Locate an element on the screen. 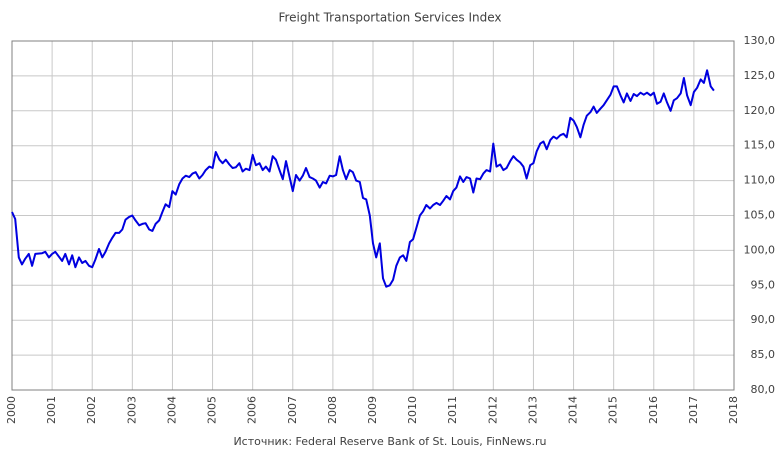 The height and width of the screenshot is (456, 780). x-tick-label: 2000 is located at coordinates (11, 410).